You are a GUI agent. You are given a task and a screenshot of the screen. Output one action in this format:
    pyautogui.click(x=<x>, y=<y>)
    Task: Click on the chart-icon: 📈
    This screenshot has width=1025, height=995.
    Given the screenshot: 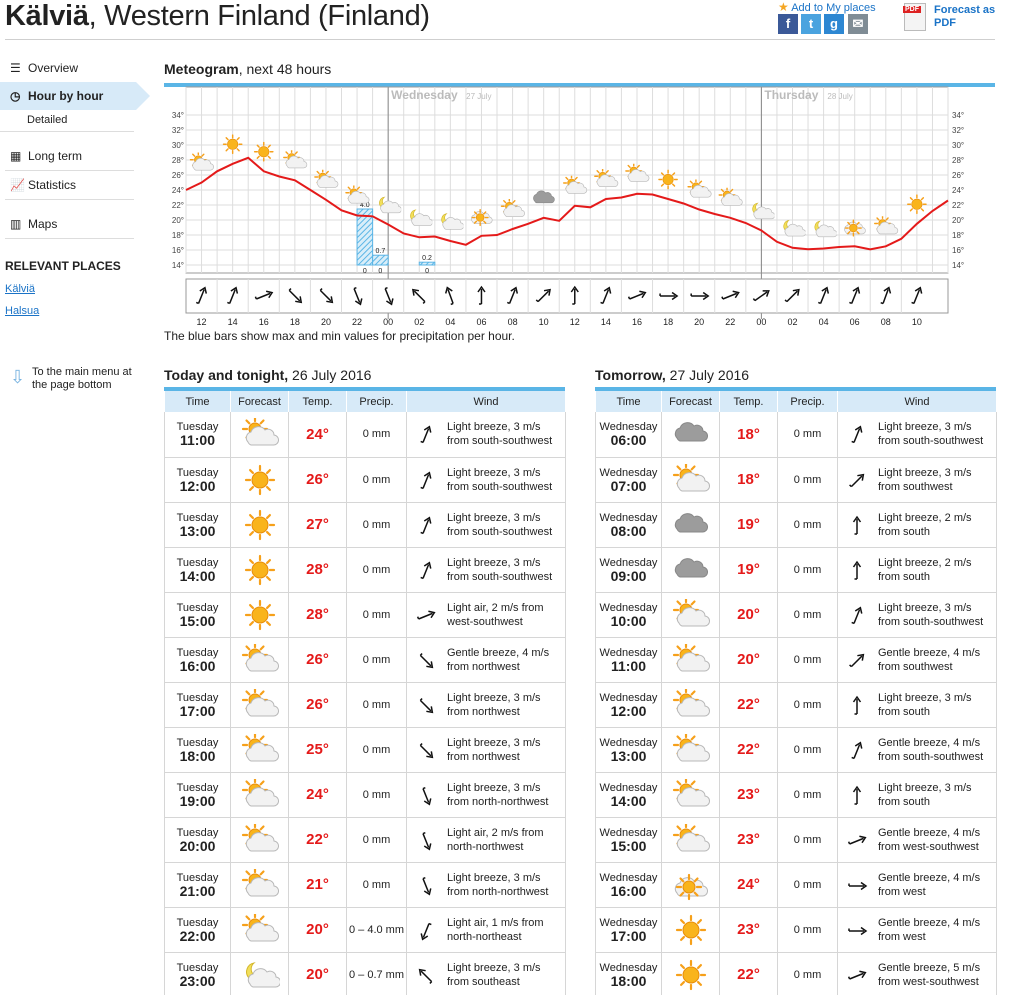 What is the action you would take?
    pyautogui.click(x=17, y=185)
    